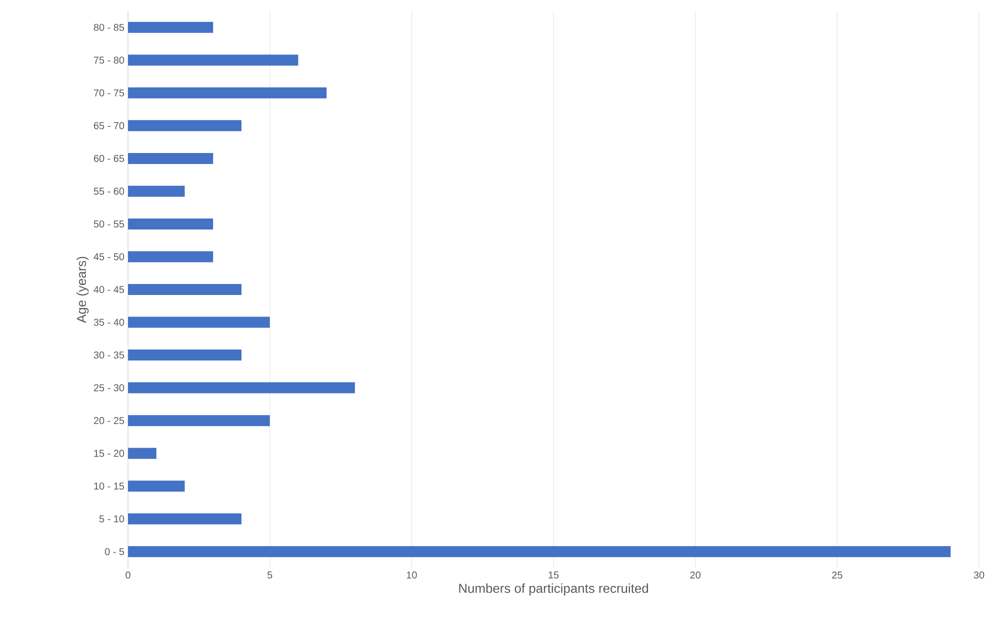  What do you see at coordinates (269, 575) in the screenshot?
I see `x-tick-label: 5` at bounding box center [269, 575].